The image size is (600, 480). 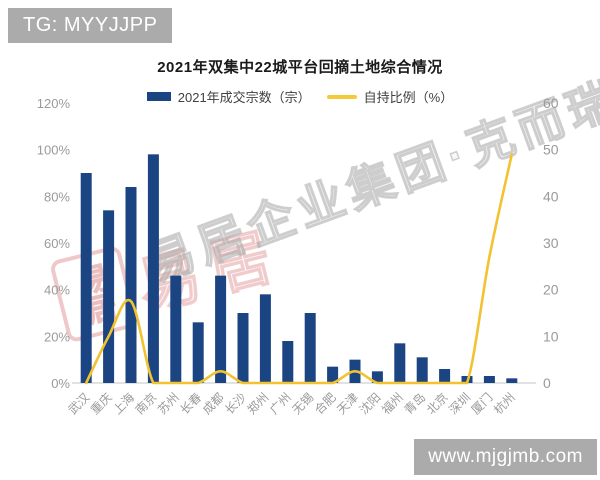 What do you see at coordinates (57, 336) in the screenshot?
I see `left-axis-tick-label: 20%` at bounding box center [57, 336].